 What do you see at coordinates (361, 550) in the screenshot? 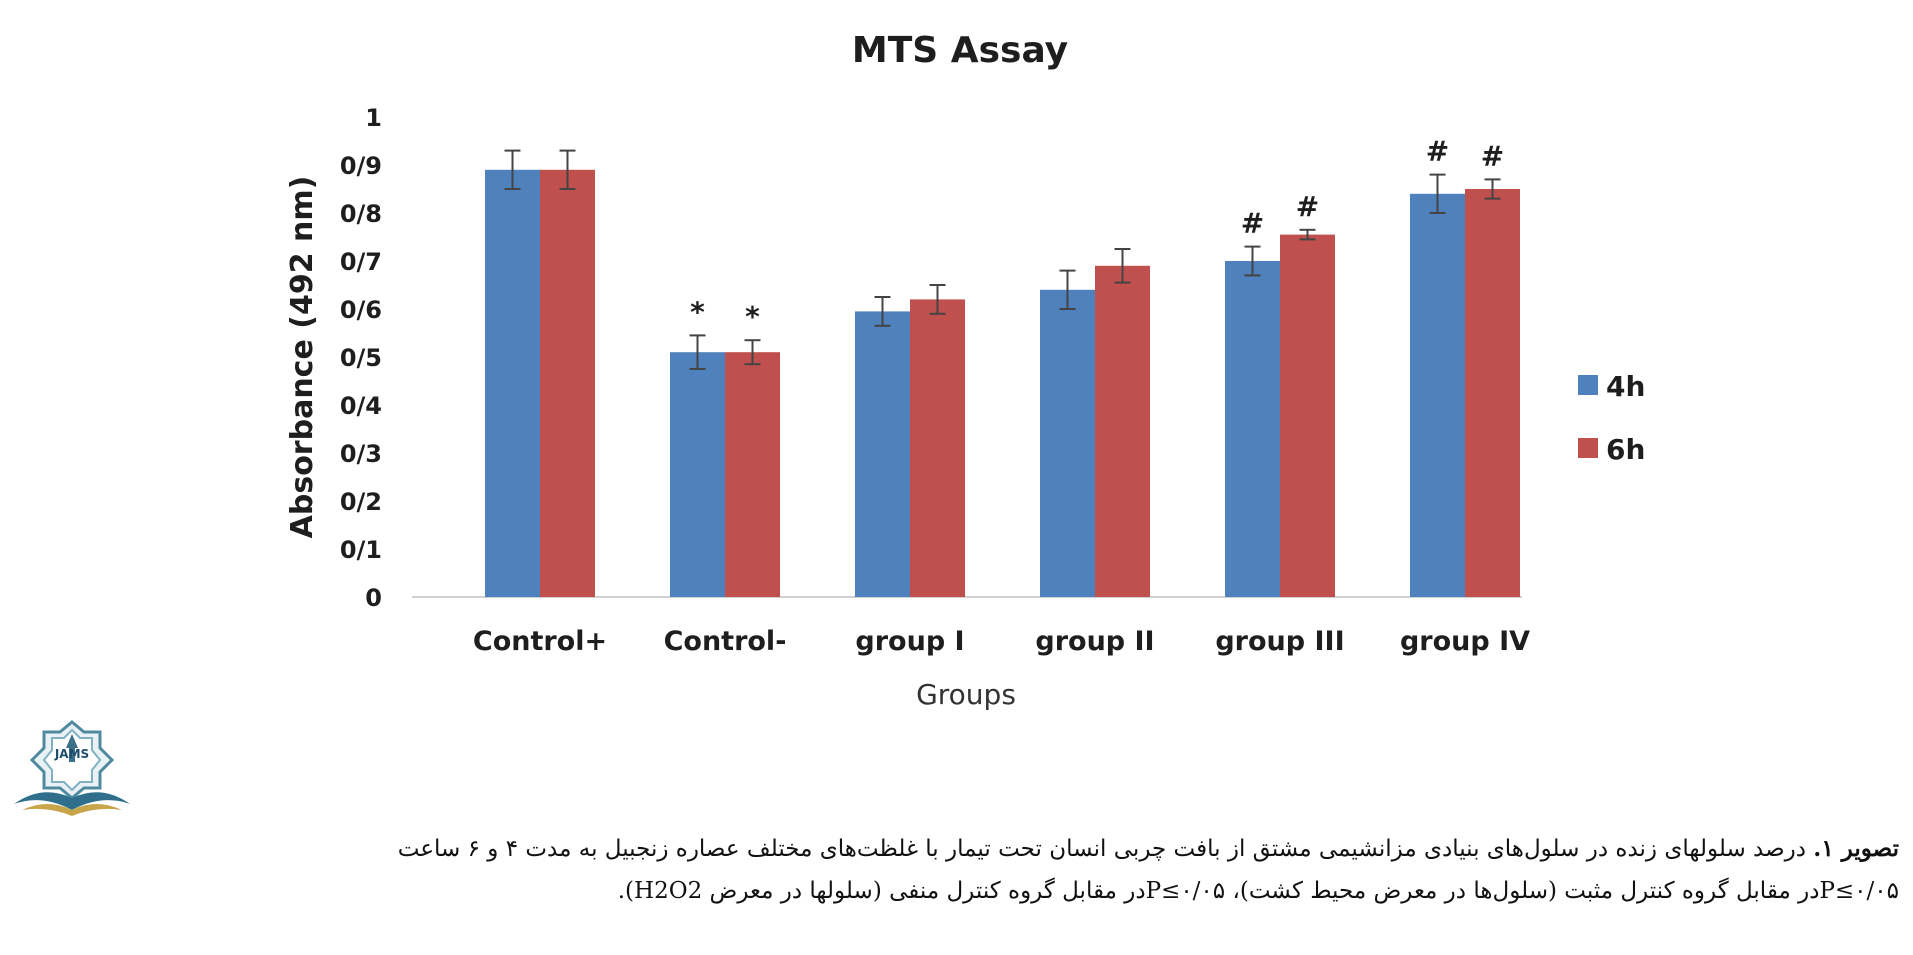
I see `y-tick-label: 0/1` at bounding box center [361, 550].